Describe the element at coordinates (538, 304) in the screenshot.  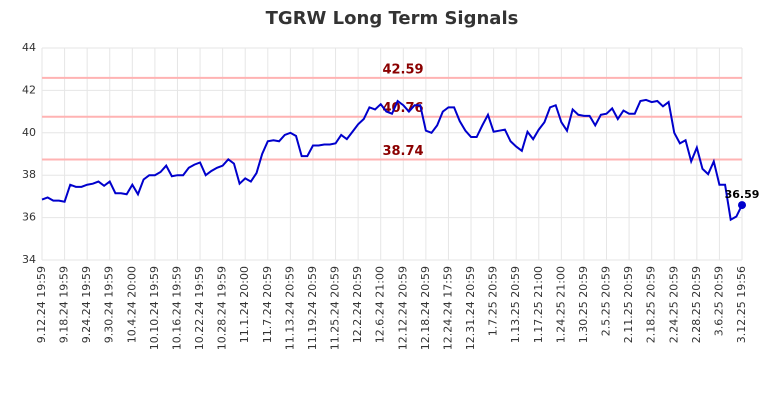
I see `x-tick-label: 1.17.25 21:00` at that location.